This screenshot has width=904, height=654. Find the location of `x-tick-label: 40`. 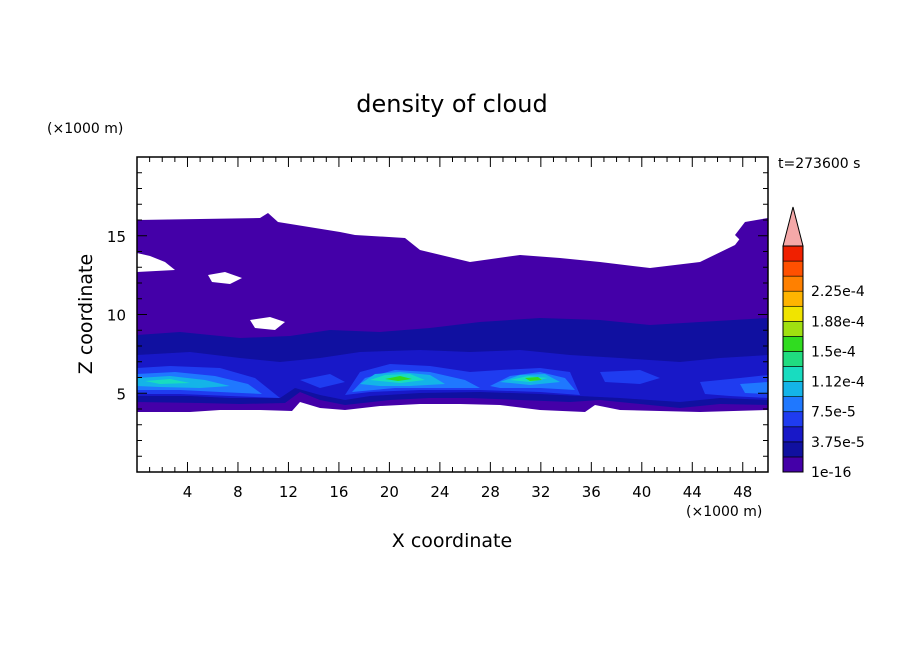

x-tick-label: 40 is located at coordinates (641, 492).